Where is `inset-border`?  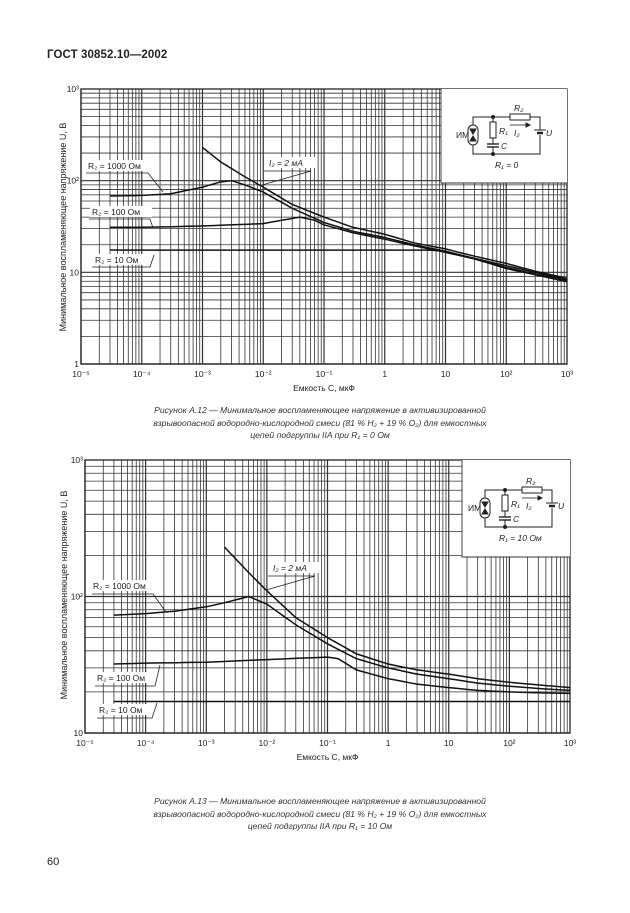
inset-border is located at coordinates (515, 509).